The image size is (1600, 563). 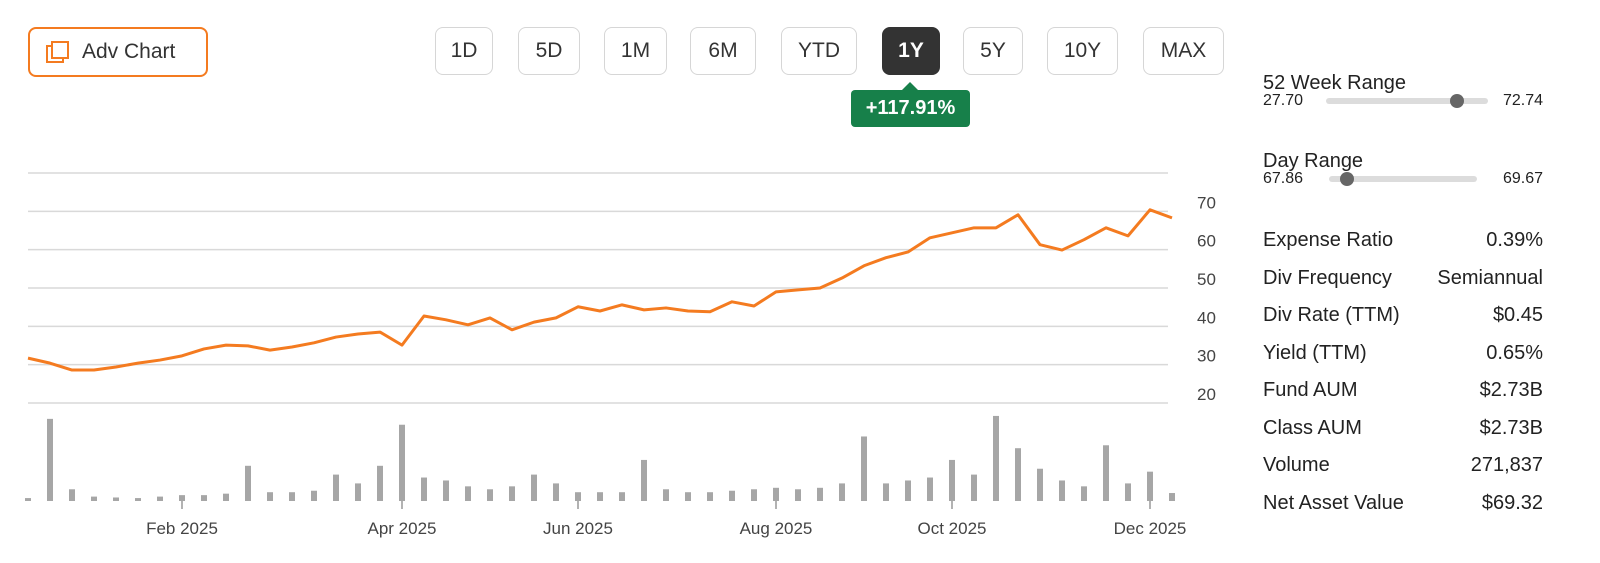 What do you see at coordinates (1183, 51) in the screenshot?
I see `range-button: MAX` at bounding box center [1183, 51].